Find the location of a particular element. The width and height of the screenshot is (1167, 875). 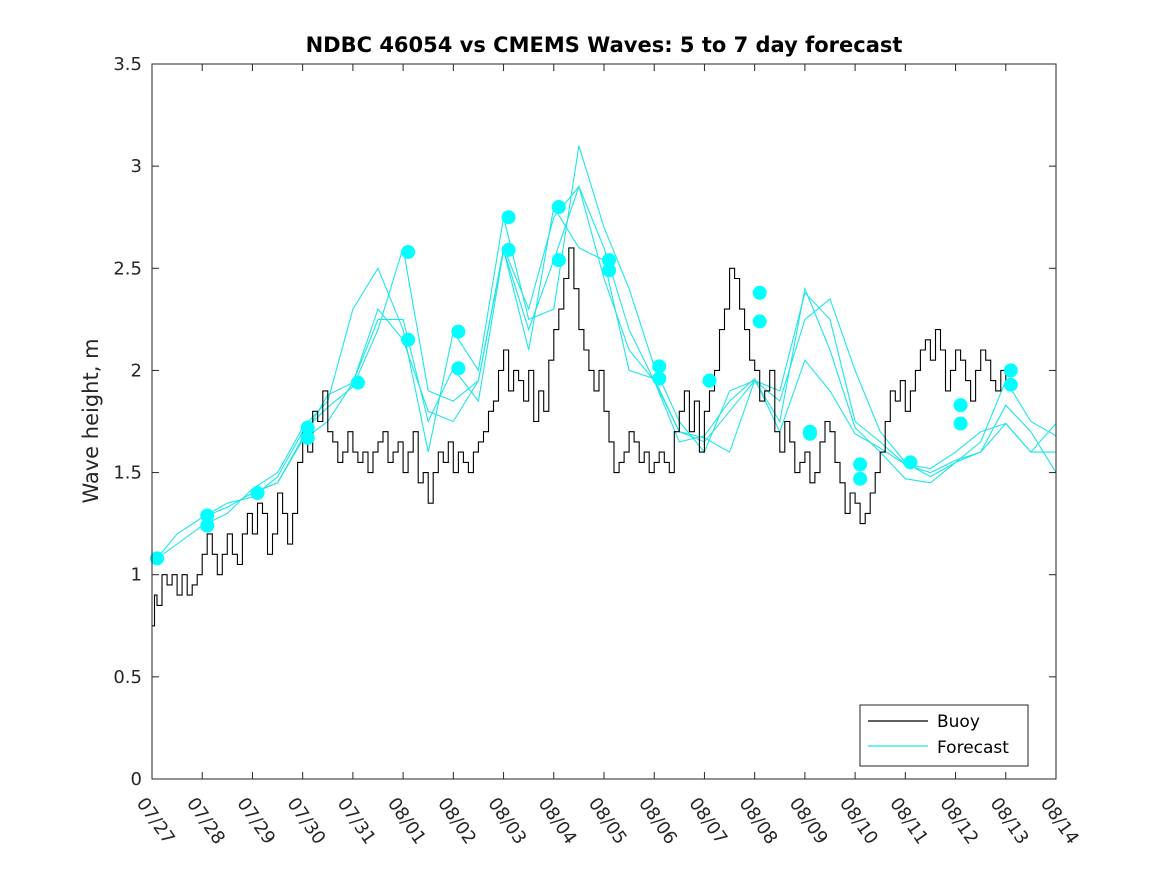

y-tick-label: 3 is located at coordinates (136, 166).